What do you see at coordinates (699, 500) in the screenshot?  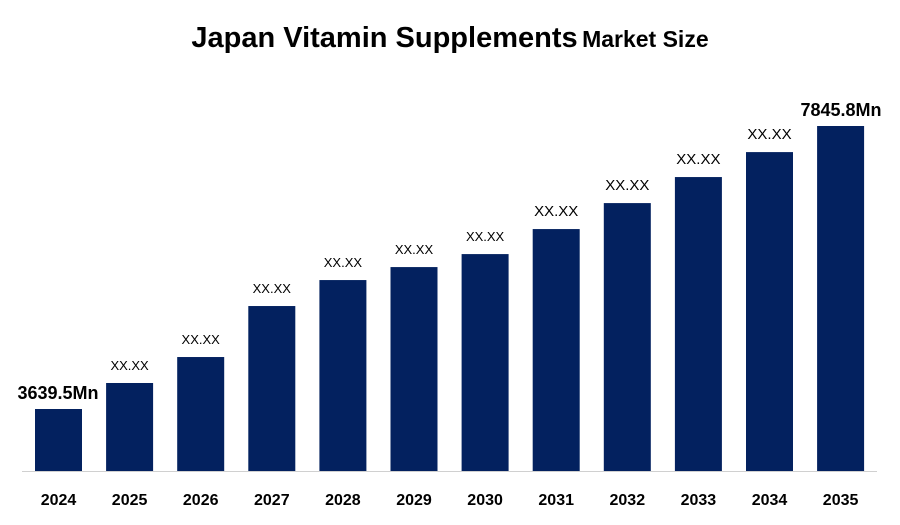 I see `x-tick-label-2033: 2033` at bounding box center [699, 500].